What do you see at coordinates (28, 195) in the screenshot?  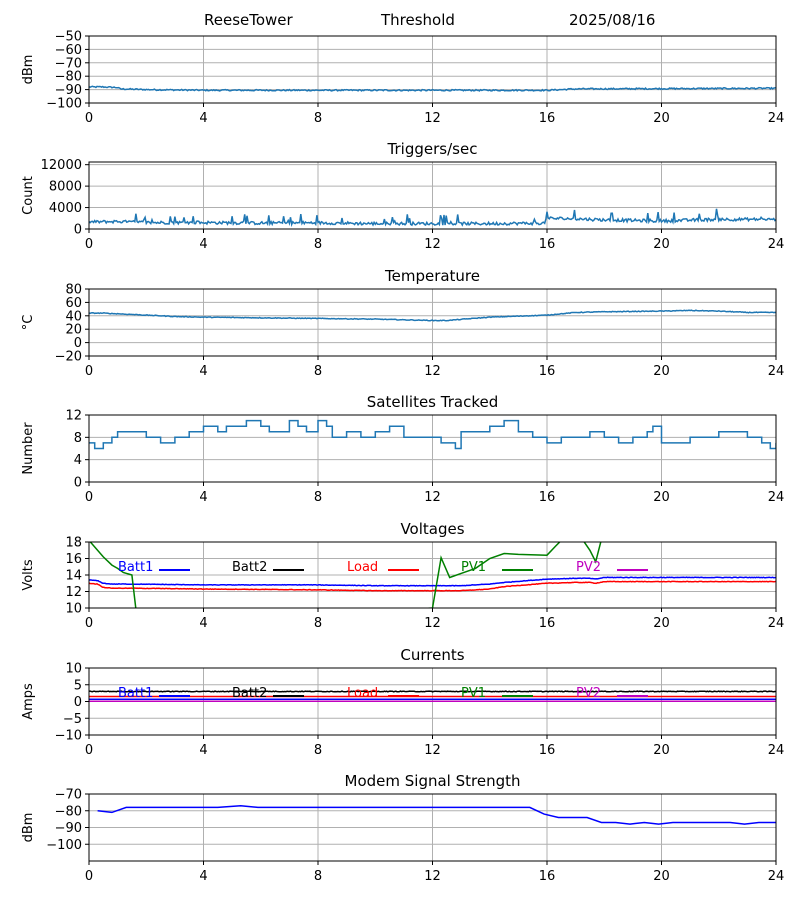 I see `y-axis-label: Count` at bounding box center [28, 195].